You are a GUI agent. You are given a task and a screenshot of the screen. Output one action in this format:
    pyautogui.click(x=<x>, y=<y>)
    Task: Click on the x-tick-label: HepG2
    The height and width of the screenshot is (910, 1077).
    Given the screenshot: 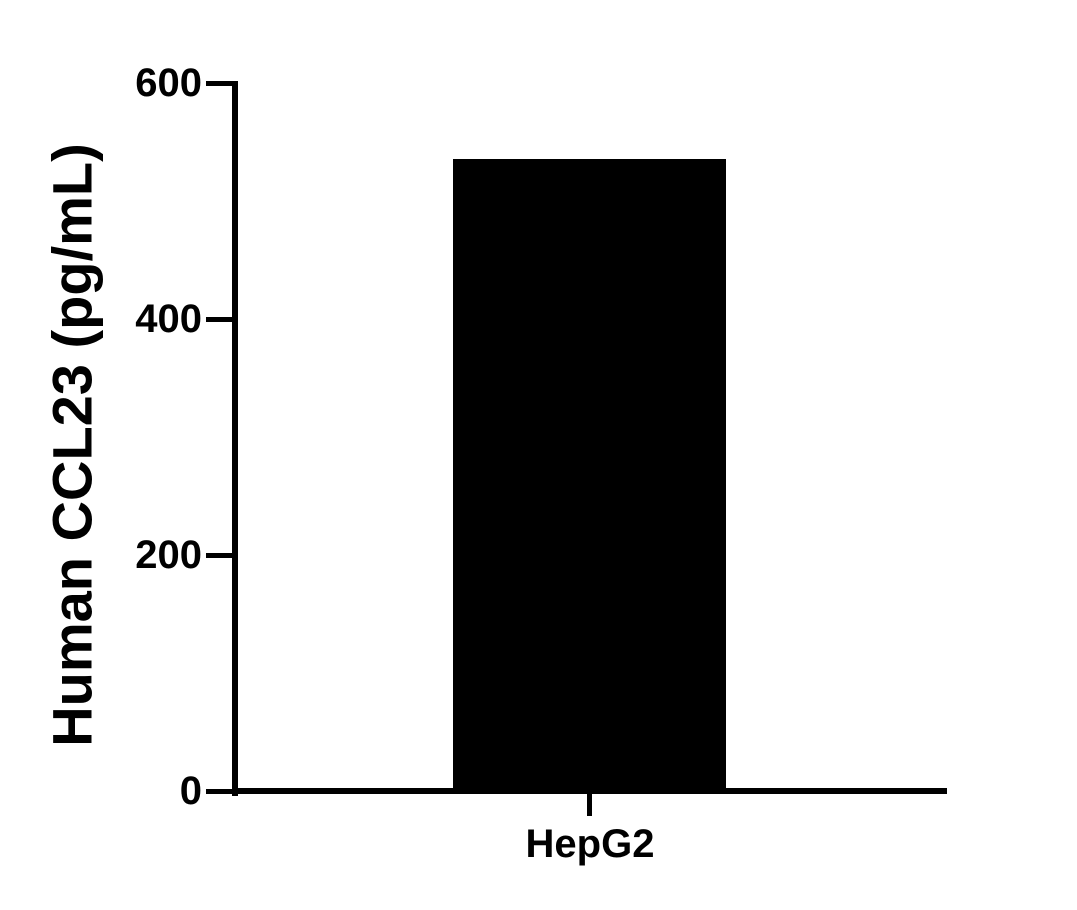 What is the action you would take?
    pyautogui.click(x=590, y=844)
    